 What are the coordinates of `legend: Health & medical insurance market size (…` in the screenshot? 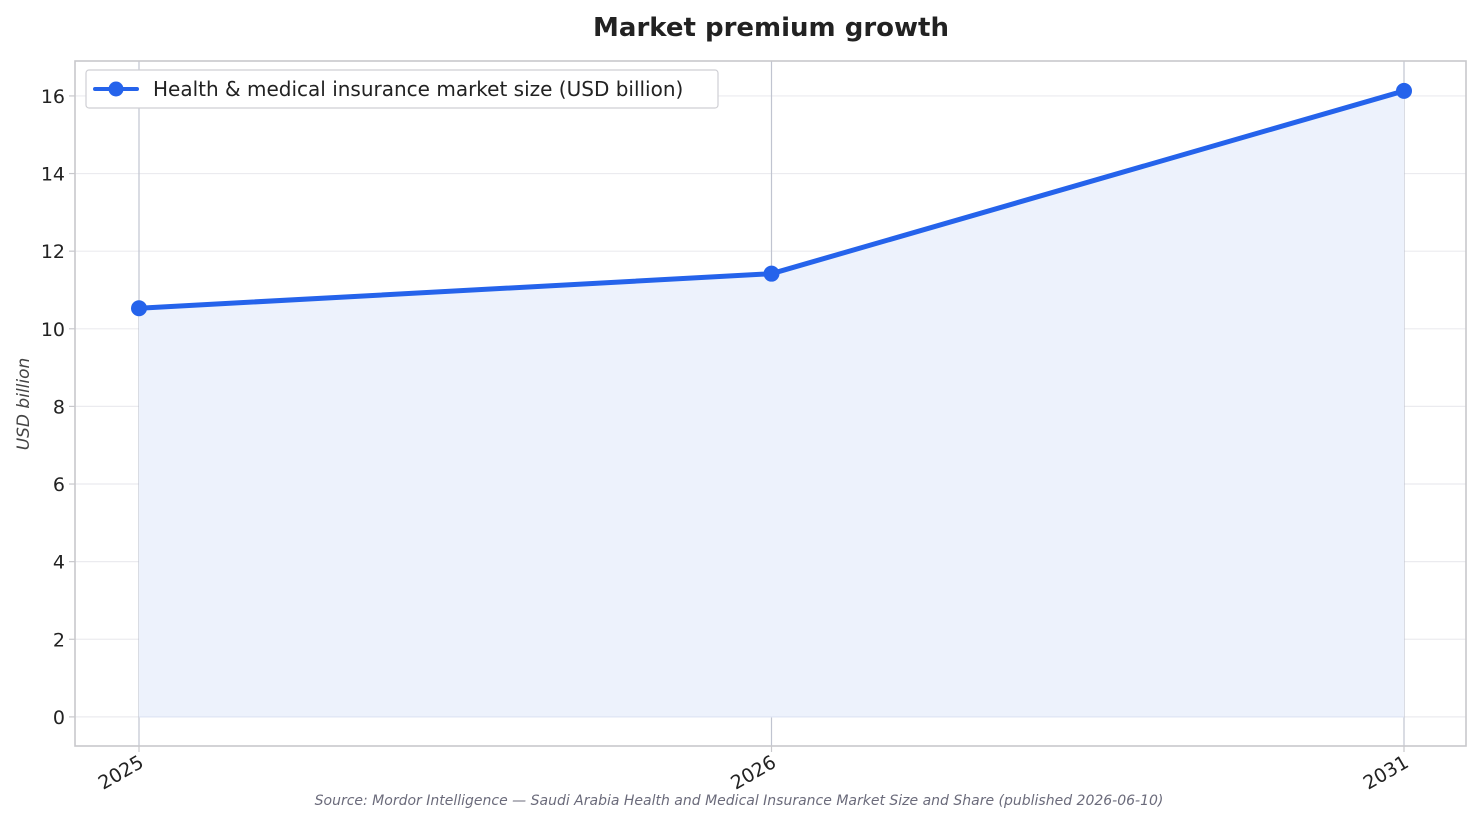 It's located at (402, 89).